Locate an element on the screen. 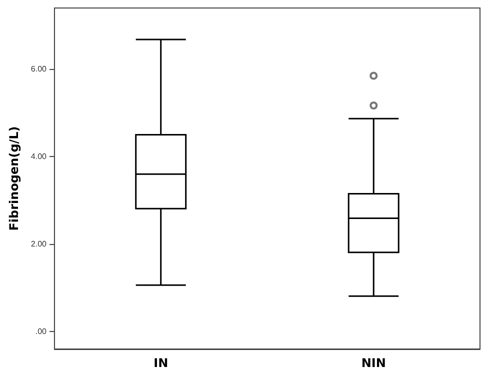 This screenshot has height=379, width=490. x-tick-label: IN is located at coordinates (161, 363).